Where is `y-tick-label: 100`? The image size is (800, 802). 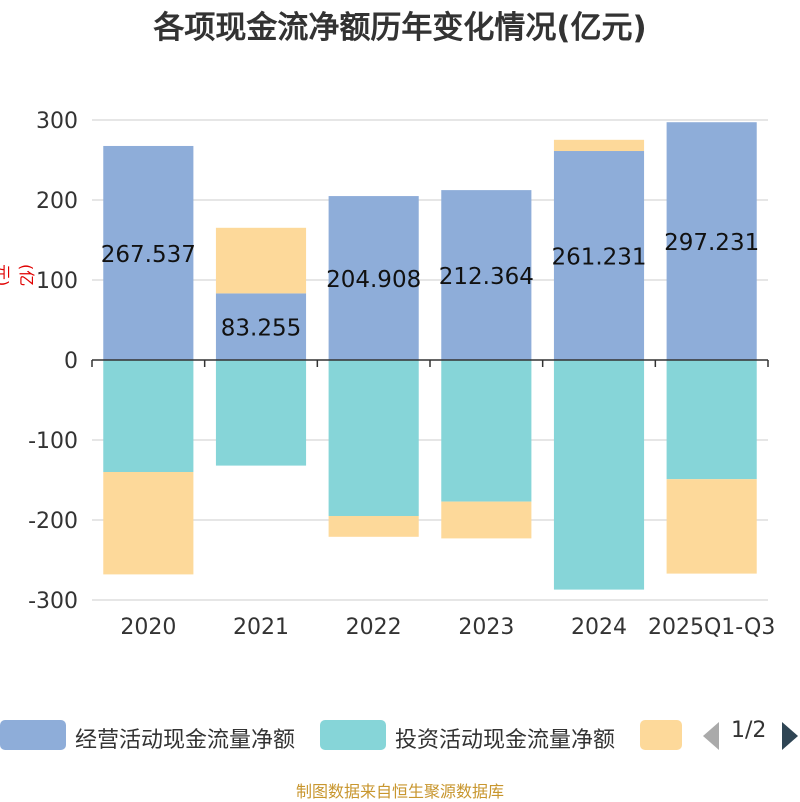 y-tick-label: 100 is located at coordinates (57, 281).